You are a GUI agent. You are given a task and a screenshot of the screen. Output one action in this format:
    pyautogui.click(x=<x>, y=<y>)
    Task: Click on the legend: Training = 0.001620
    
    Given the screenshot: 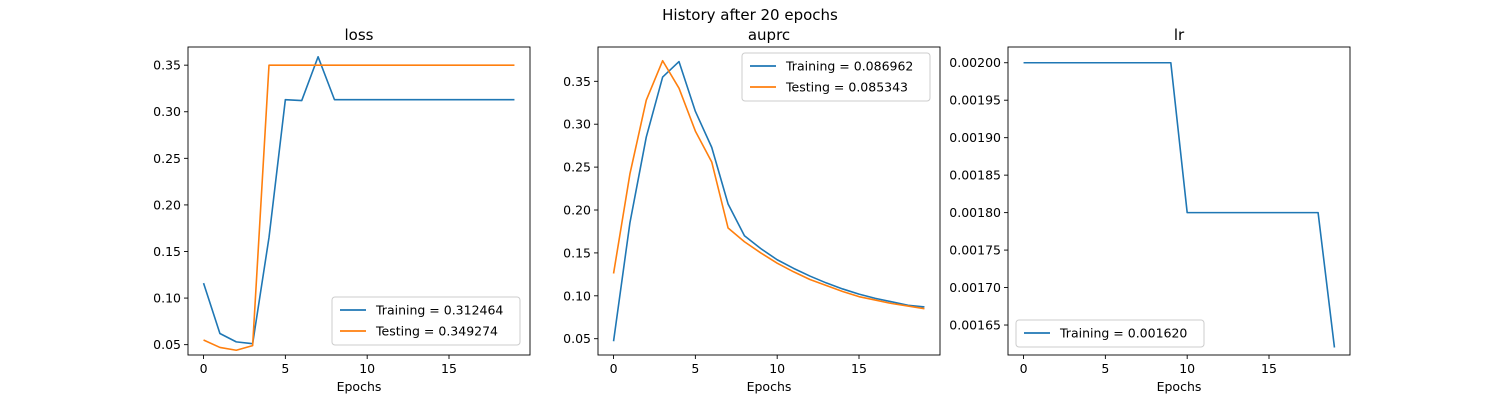 What is the action you would take?
    pyautogui.click(x=1110, y=333)
    